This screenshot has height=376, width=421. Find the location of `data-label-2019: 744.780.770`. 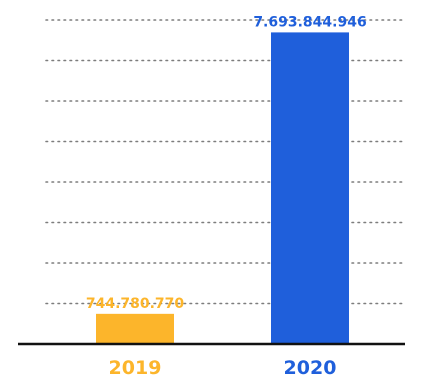

data-label-2019: 744.780.770 is located at coordinates (135, 304).